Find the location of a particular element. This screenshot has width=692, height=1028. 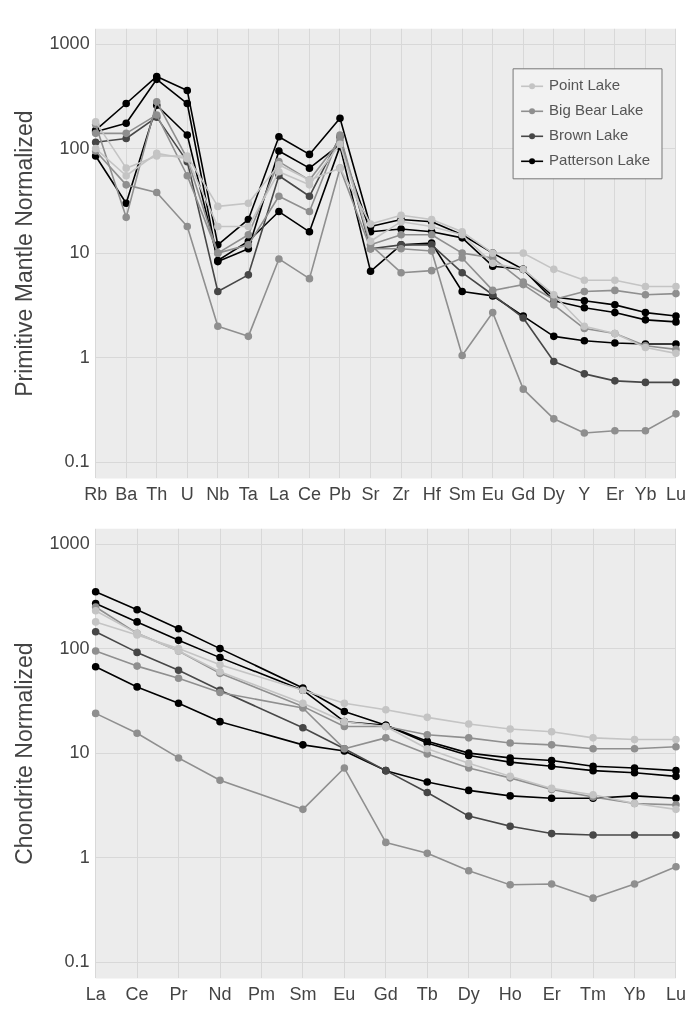

x-tick-label: Rb is located at coordinates (96, 494).